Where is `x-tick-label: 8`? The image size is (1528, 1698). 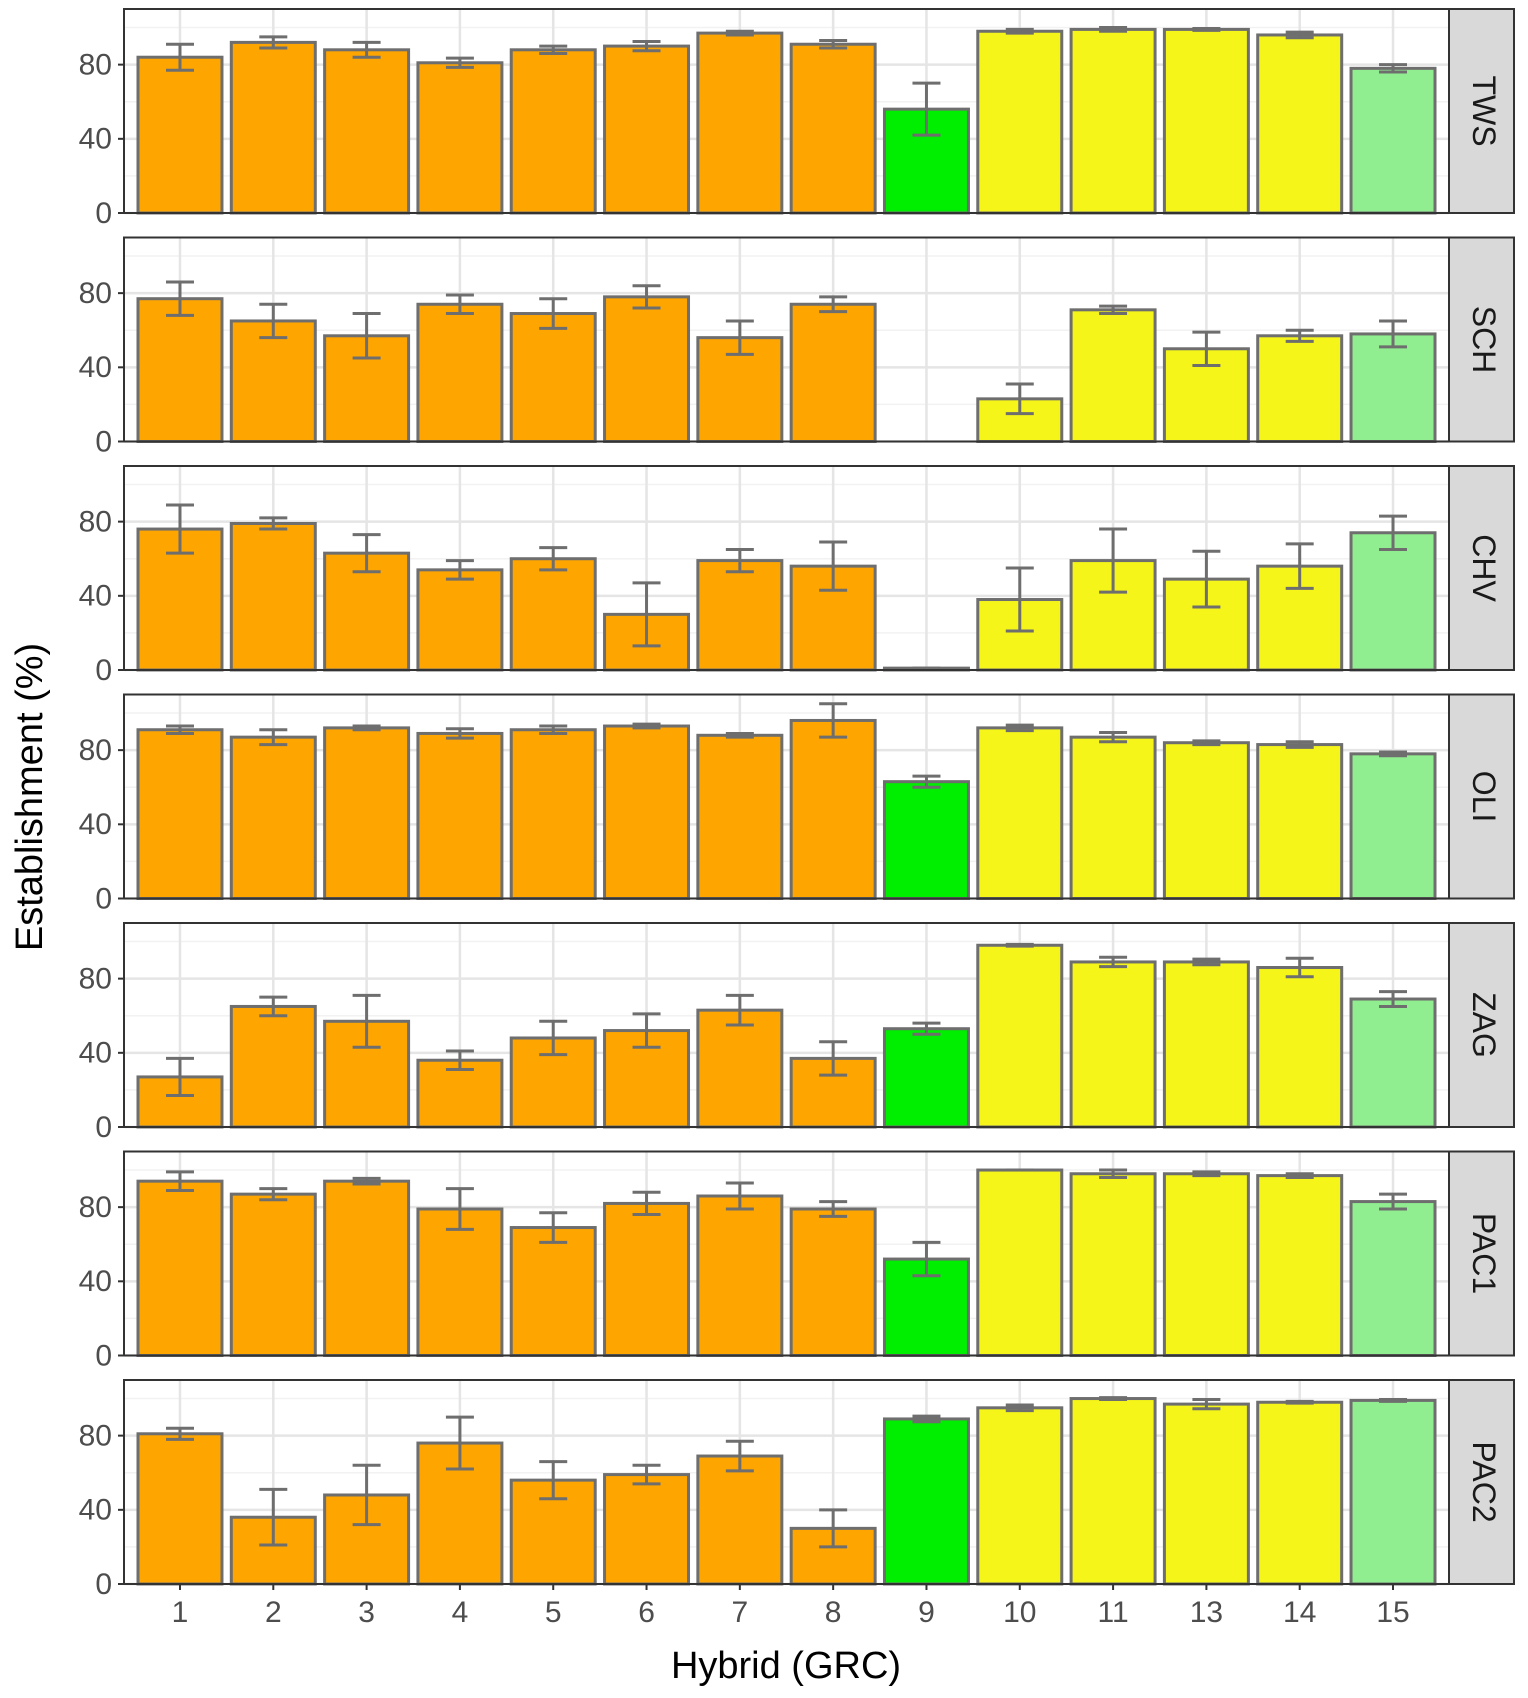
x-tick-label: 8 is located at coordinates (833, 1612).